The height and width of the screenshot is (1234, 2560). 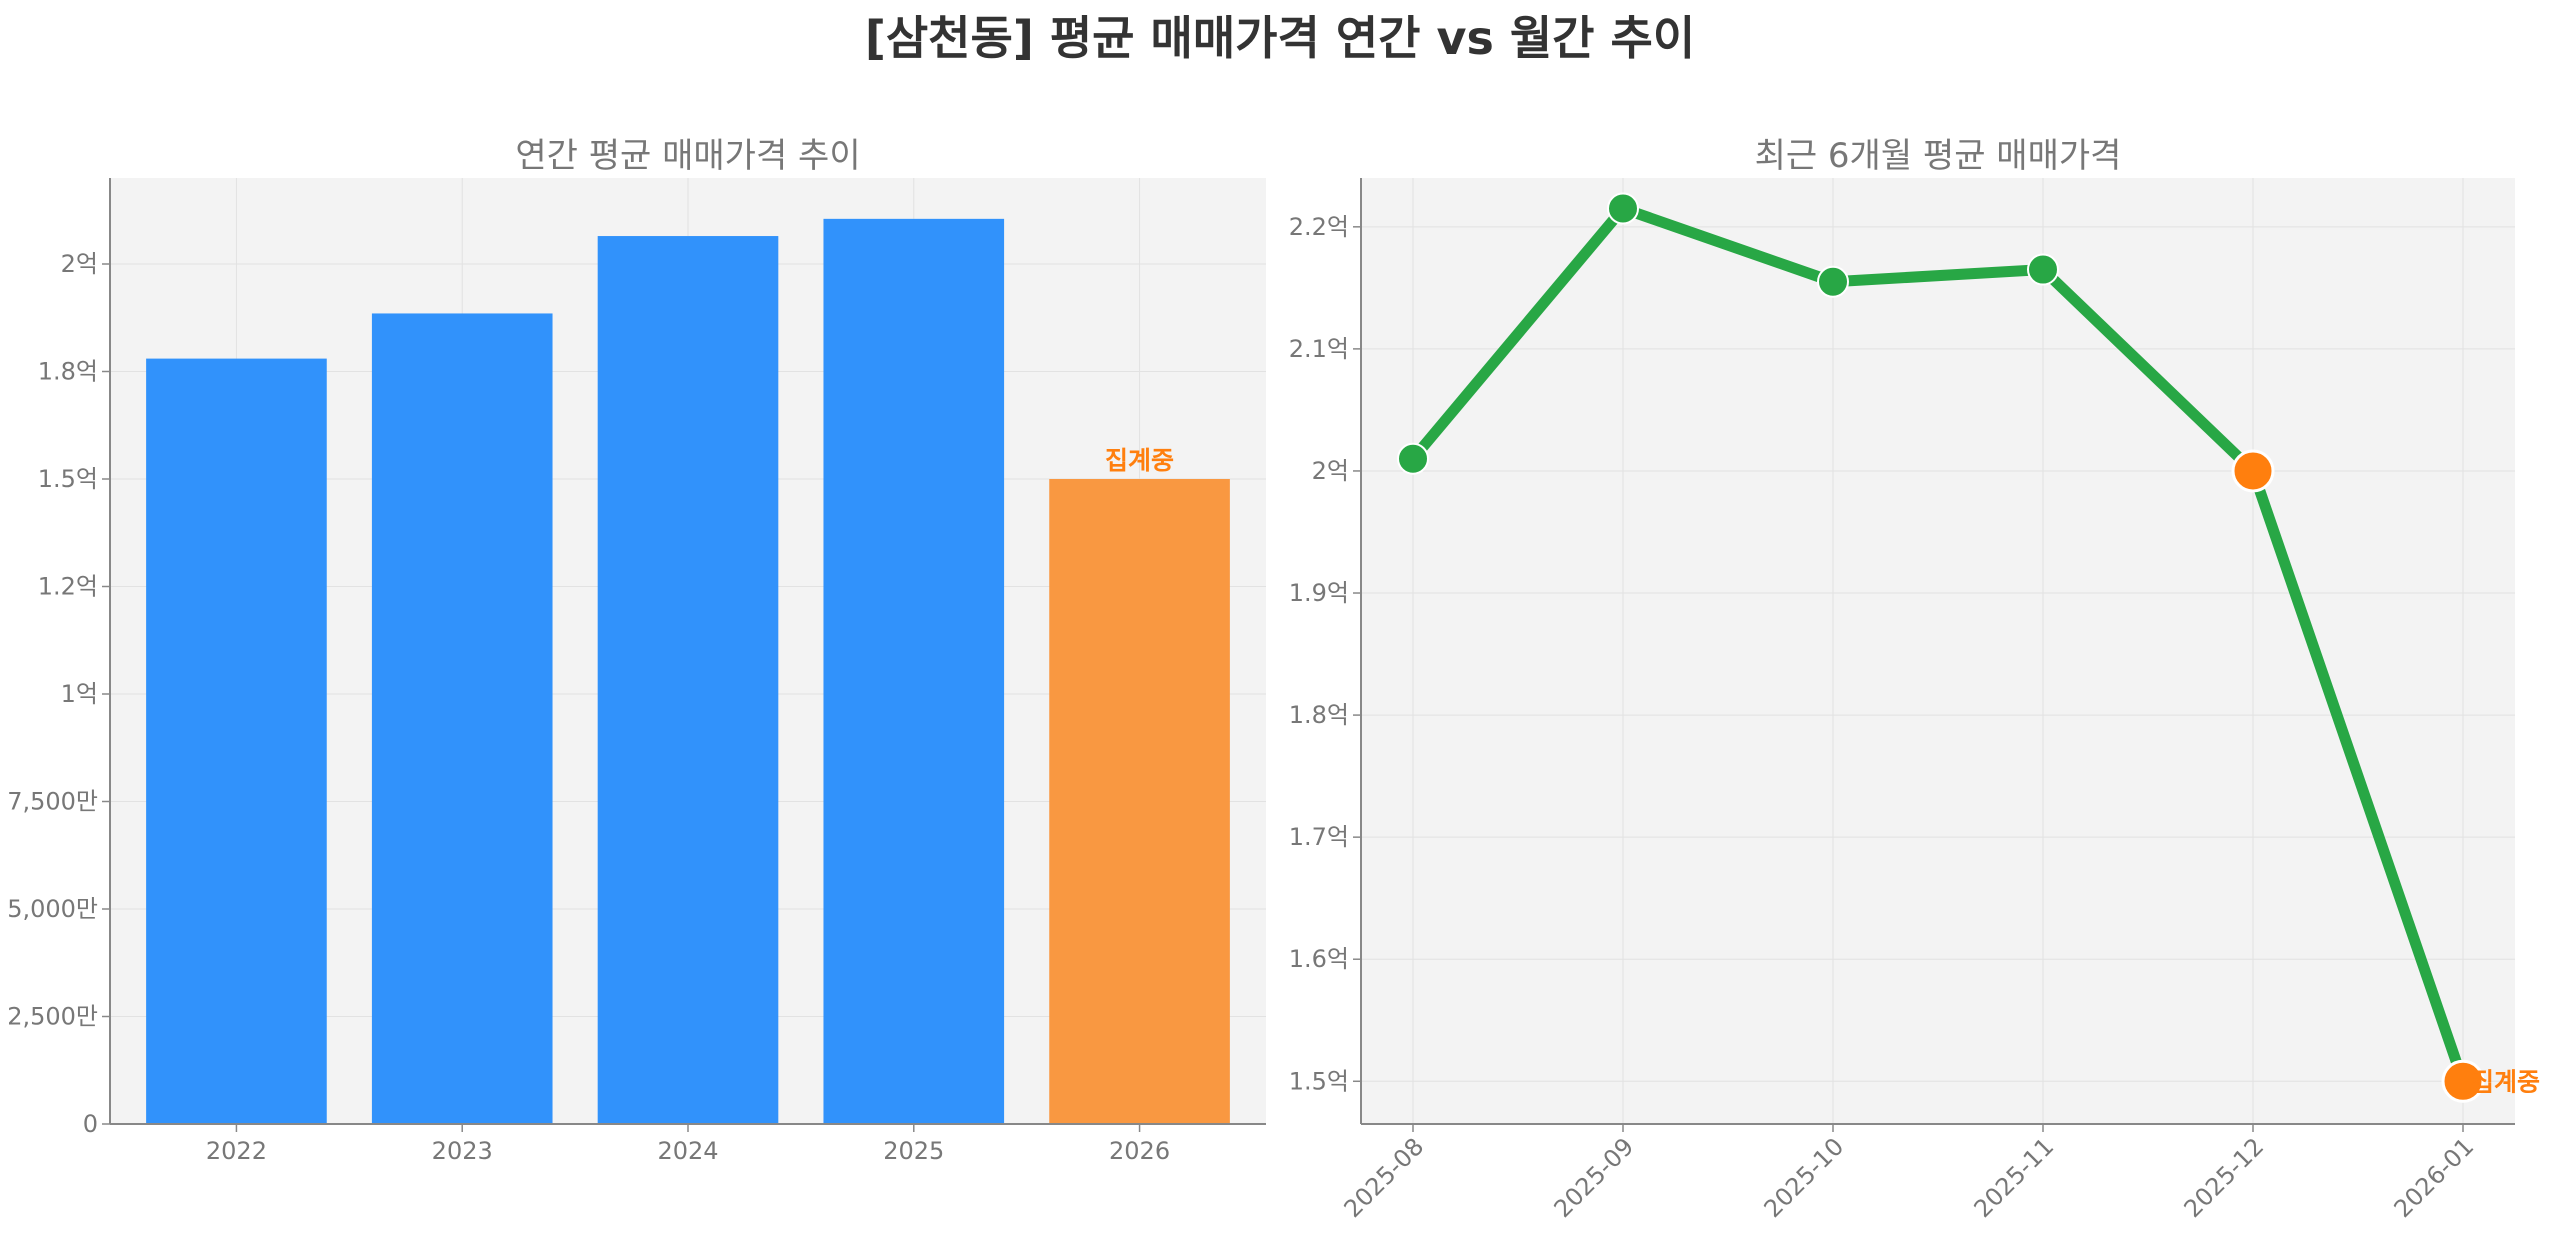 What do you see at coordinates (687, 156) in the screenshot?
I see `bar-chart-title: 연간 평균 매매가격 추이` at bounding box center [687, 156].